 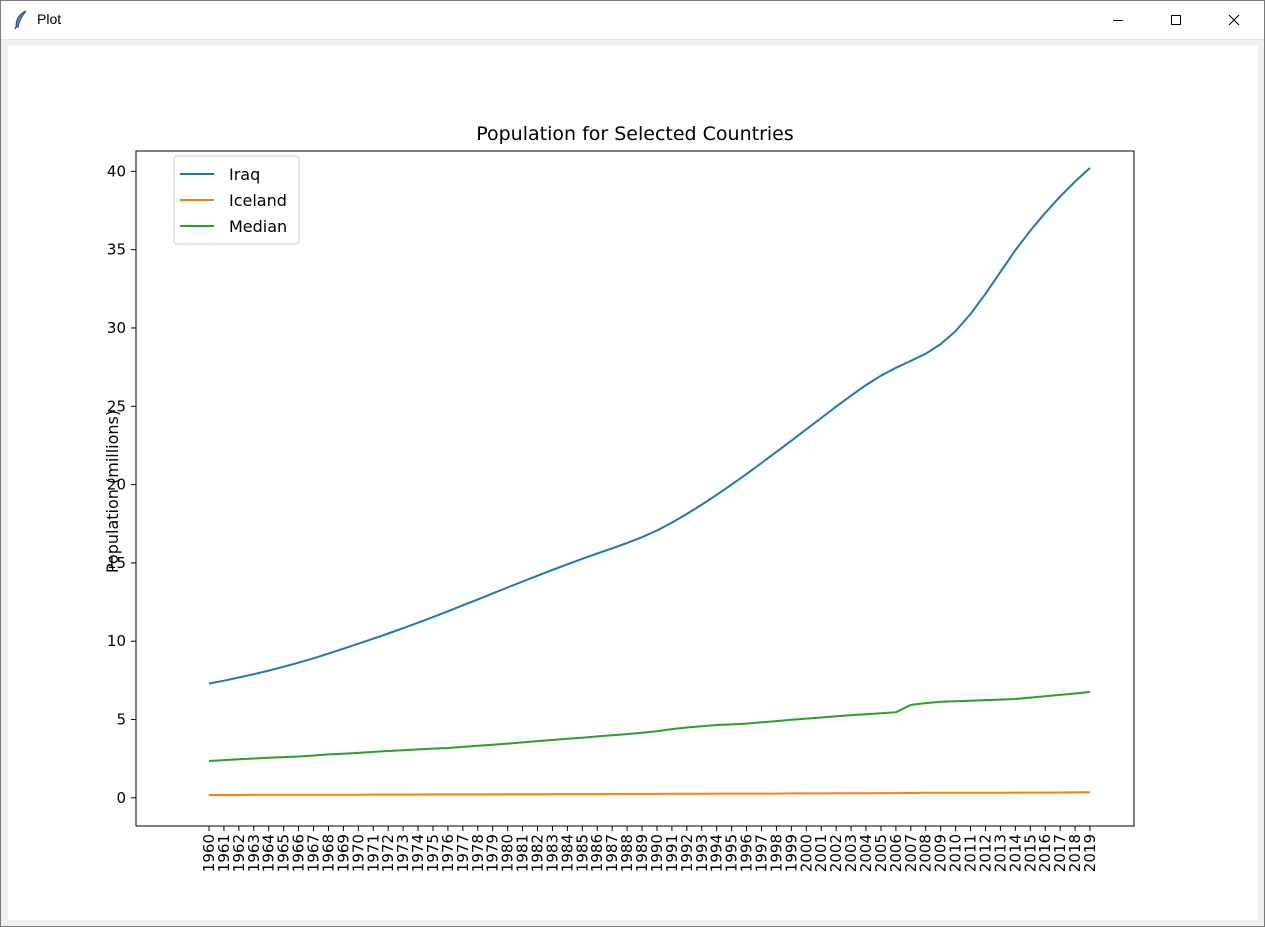 I want to click on x-tick-label: 1966, so click(x=299, y=853).